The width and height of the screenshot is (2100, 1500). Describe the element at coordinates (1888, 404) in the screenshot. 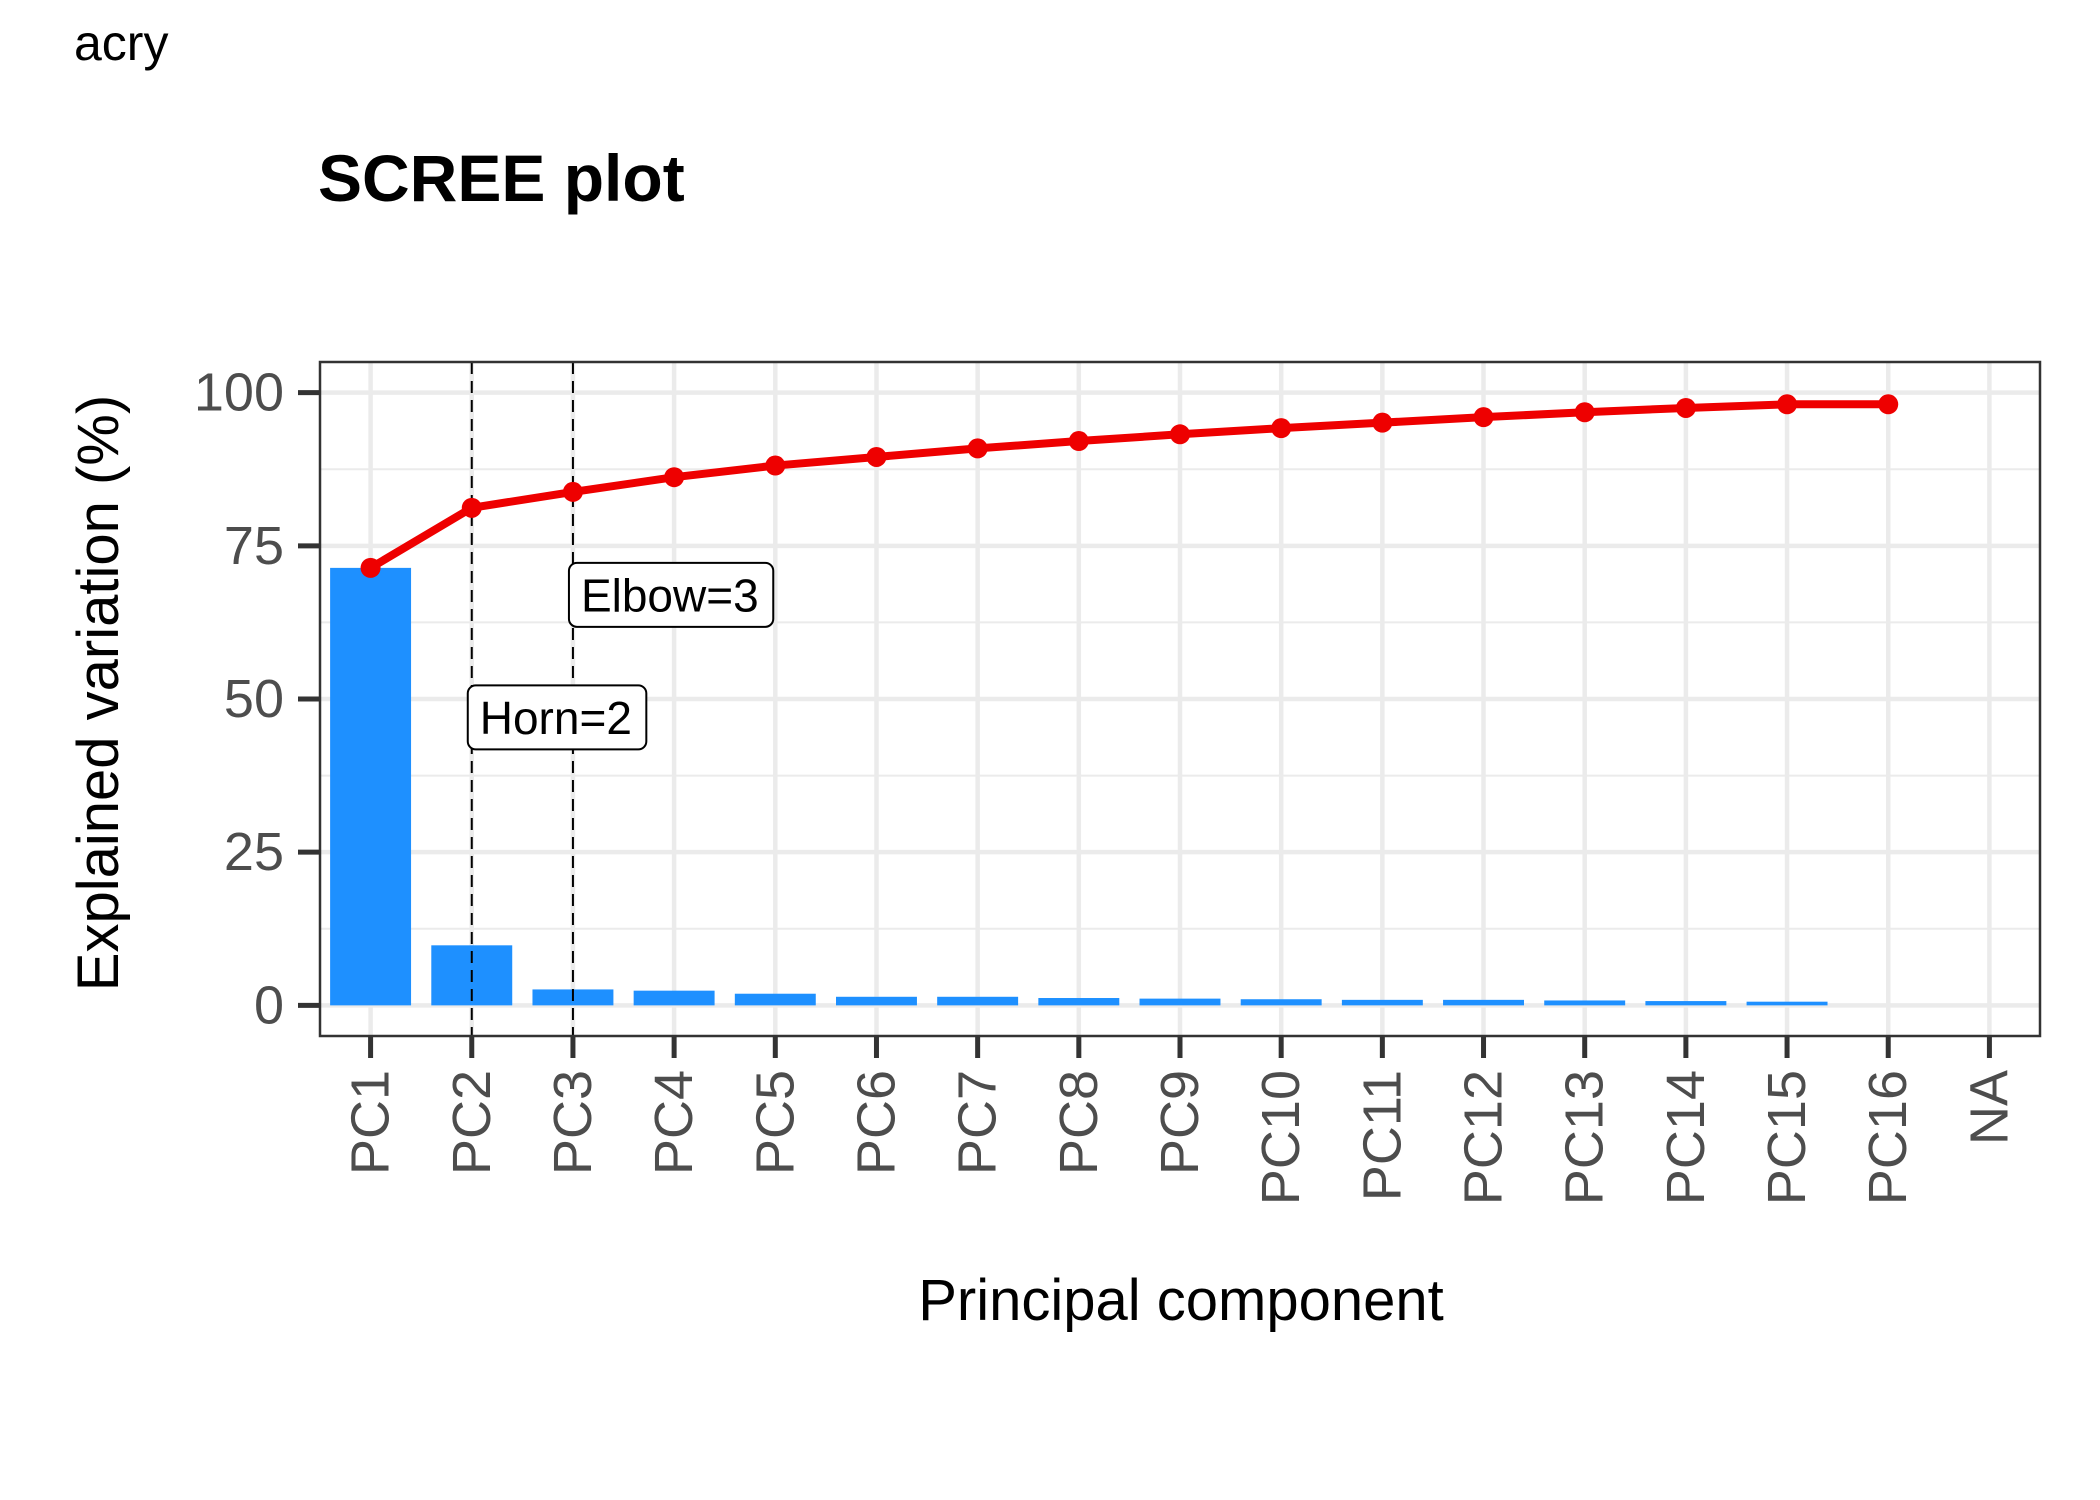

I see `point-PC16` at that location.